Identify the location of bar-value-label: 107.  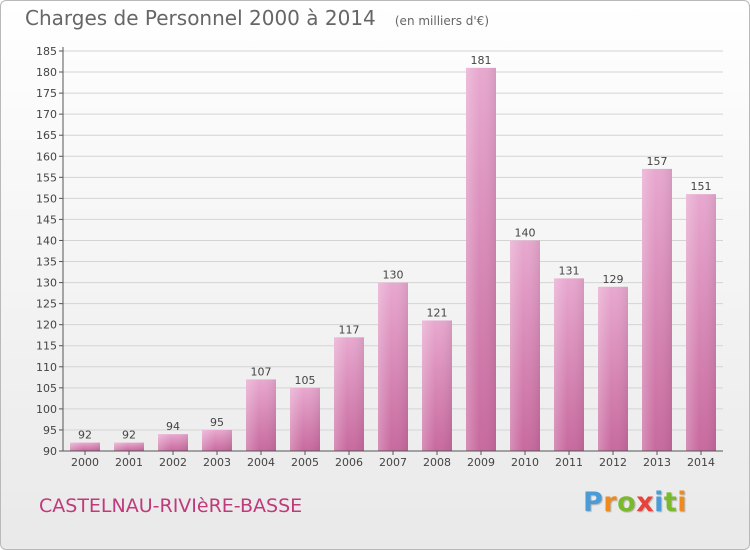
(261, 371).